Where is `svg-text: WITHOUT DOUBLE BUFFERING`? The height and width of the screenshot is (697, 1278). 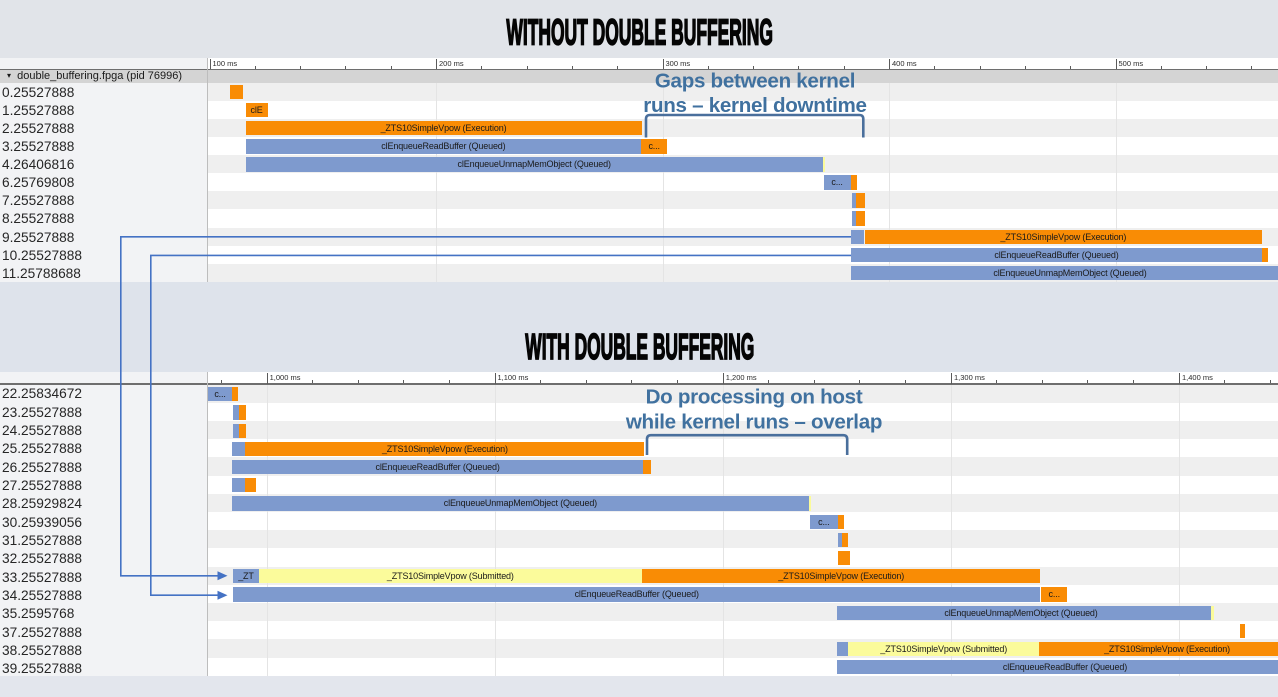
svg-text: WITHOUT DOUBLE BUFFERING is located at coordinates (639, 31).